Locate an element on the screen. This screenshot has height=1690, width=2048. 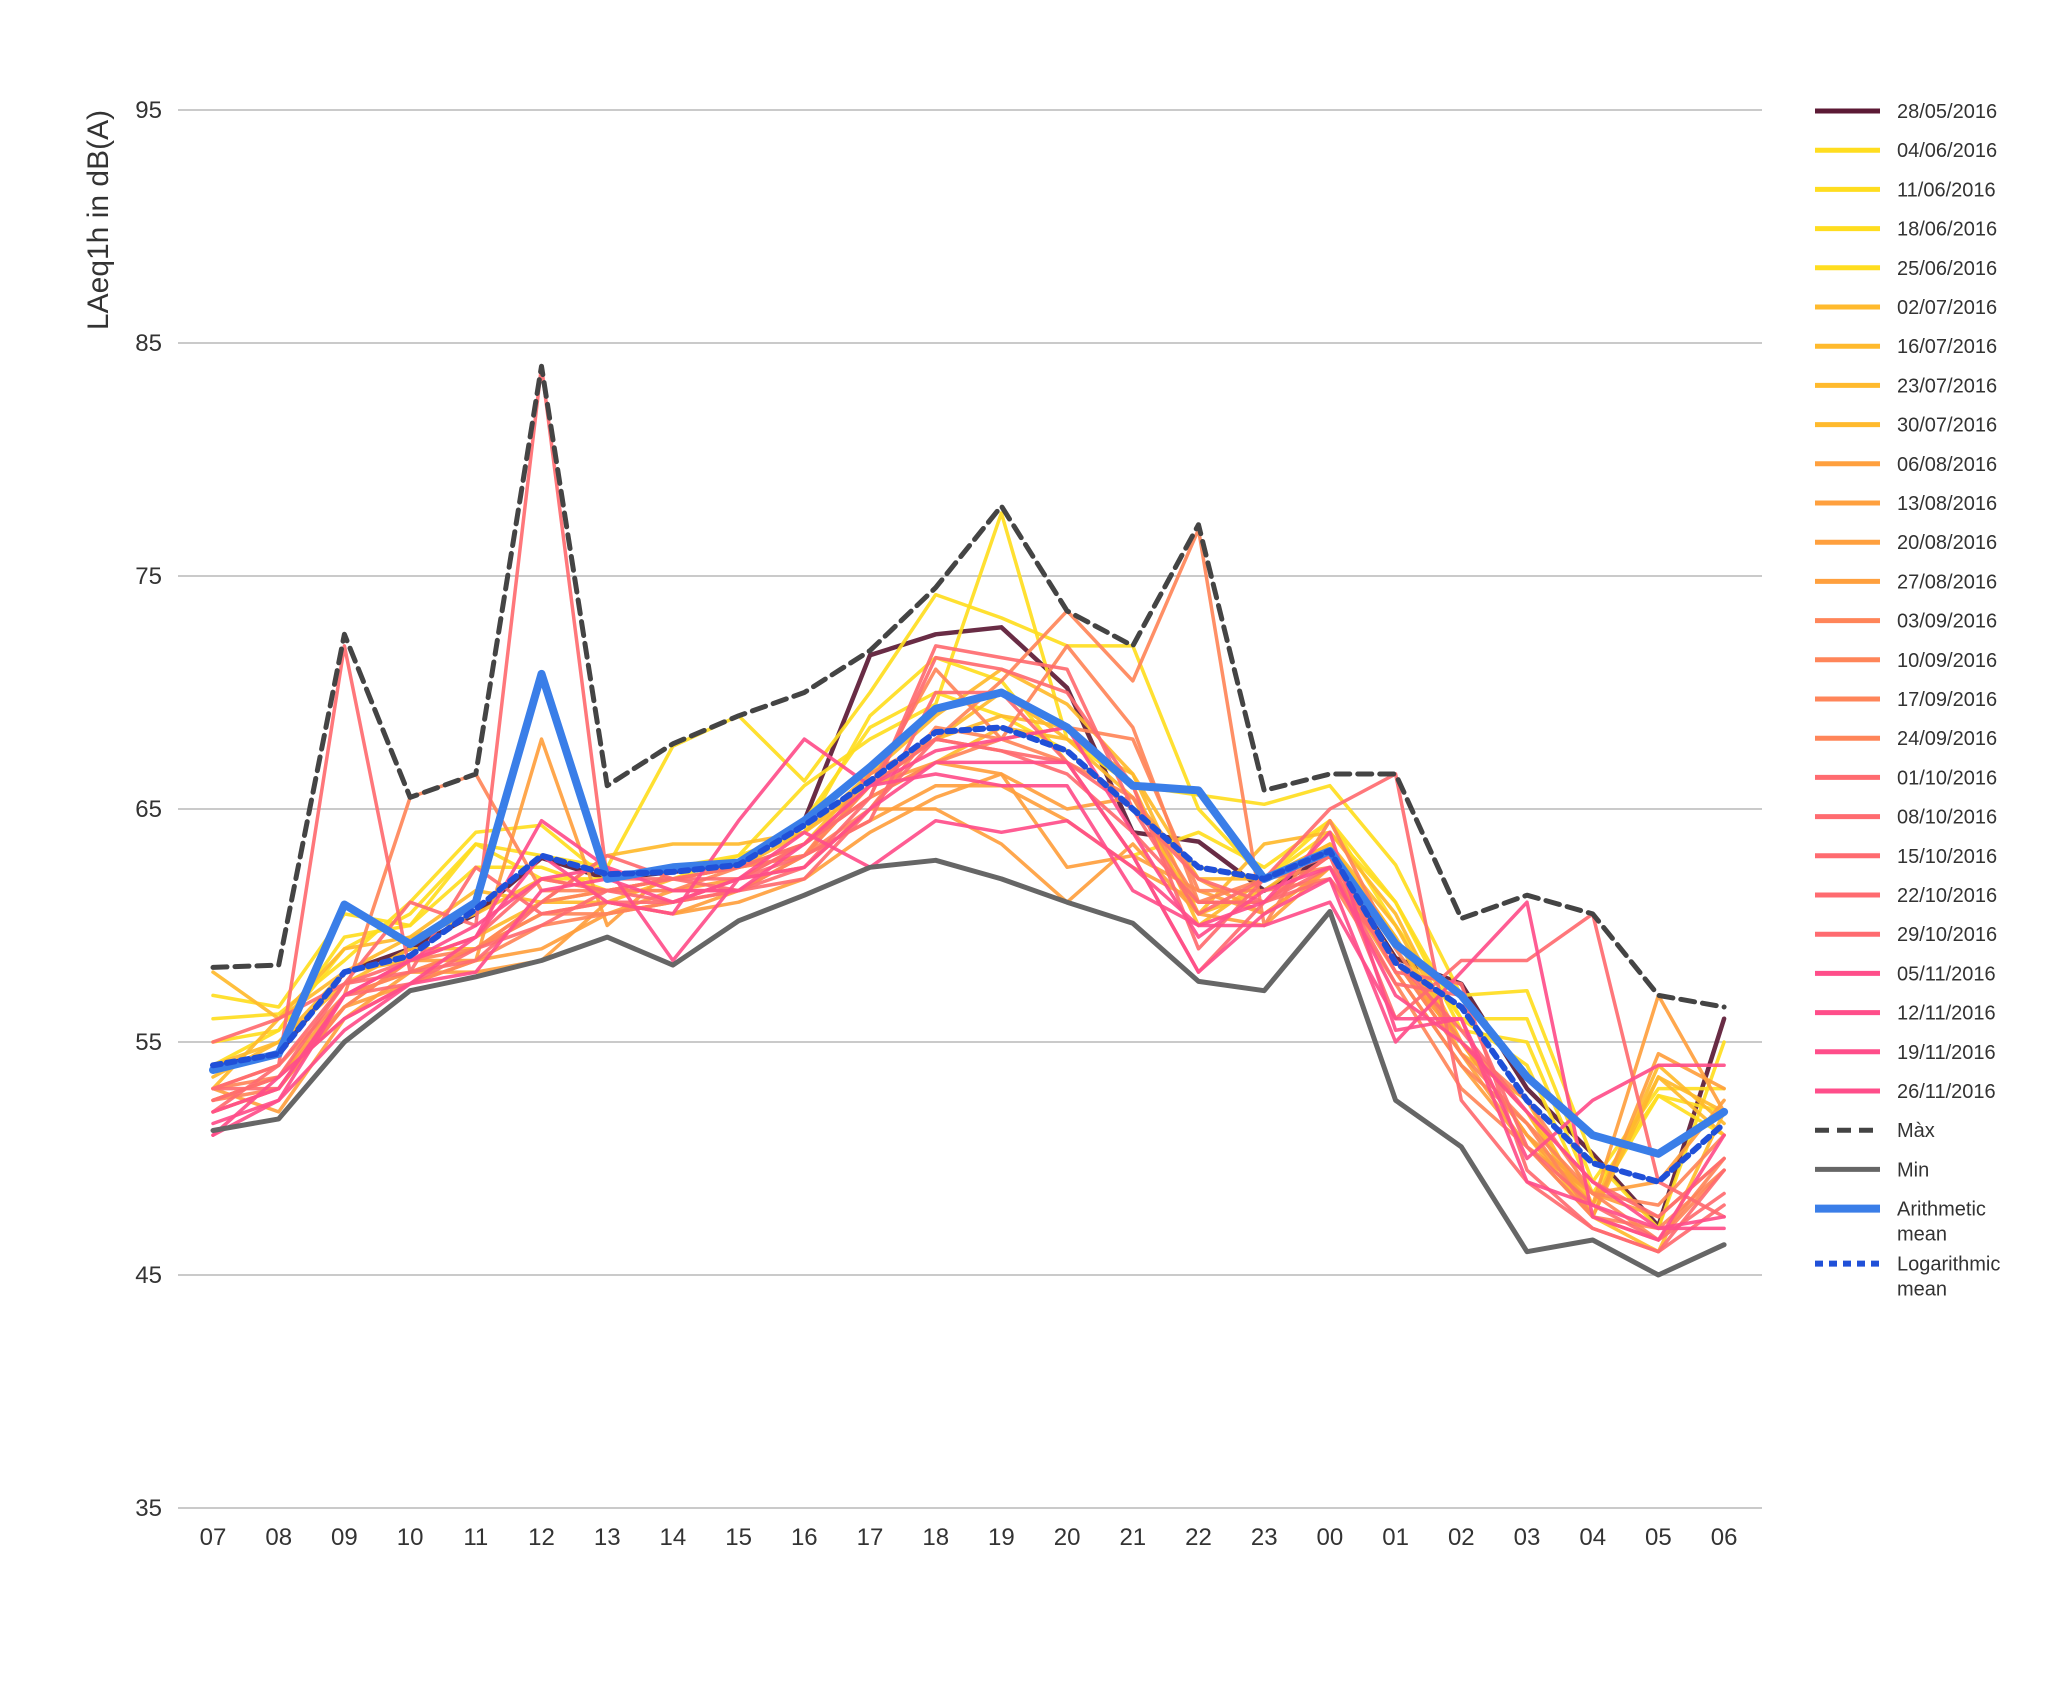
legend-label: 16/07/2016 is located at coordinates (1947, 347).